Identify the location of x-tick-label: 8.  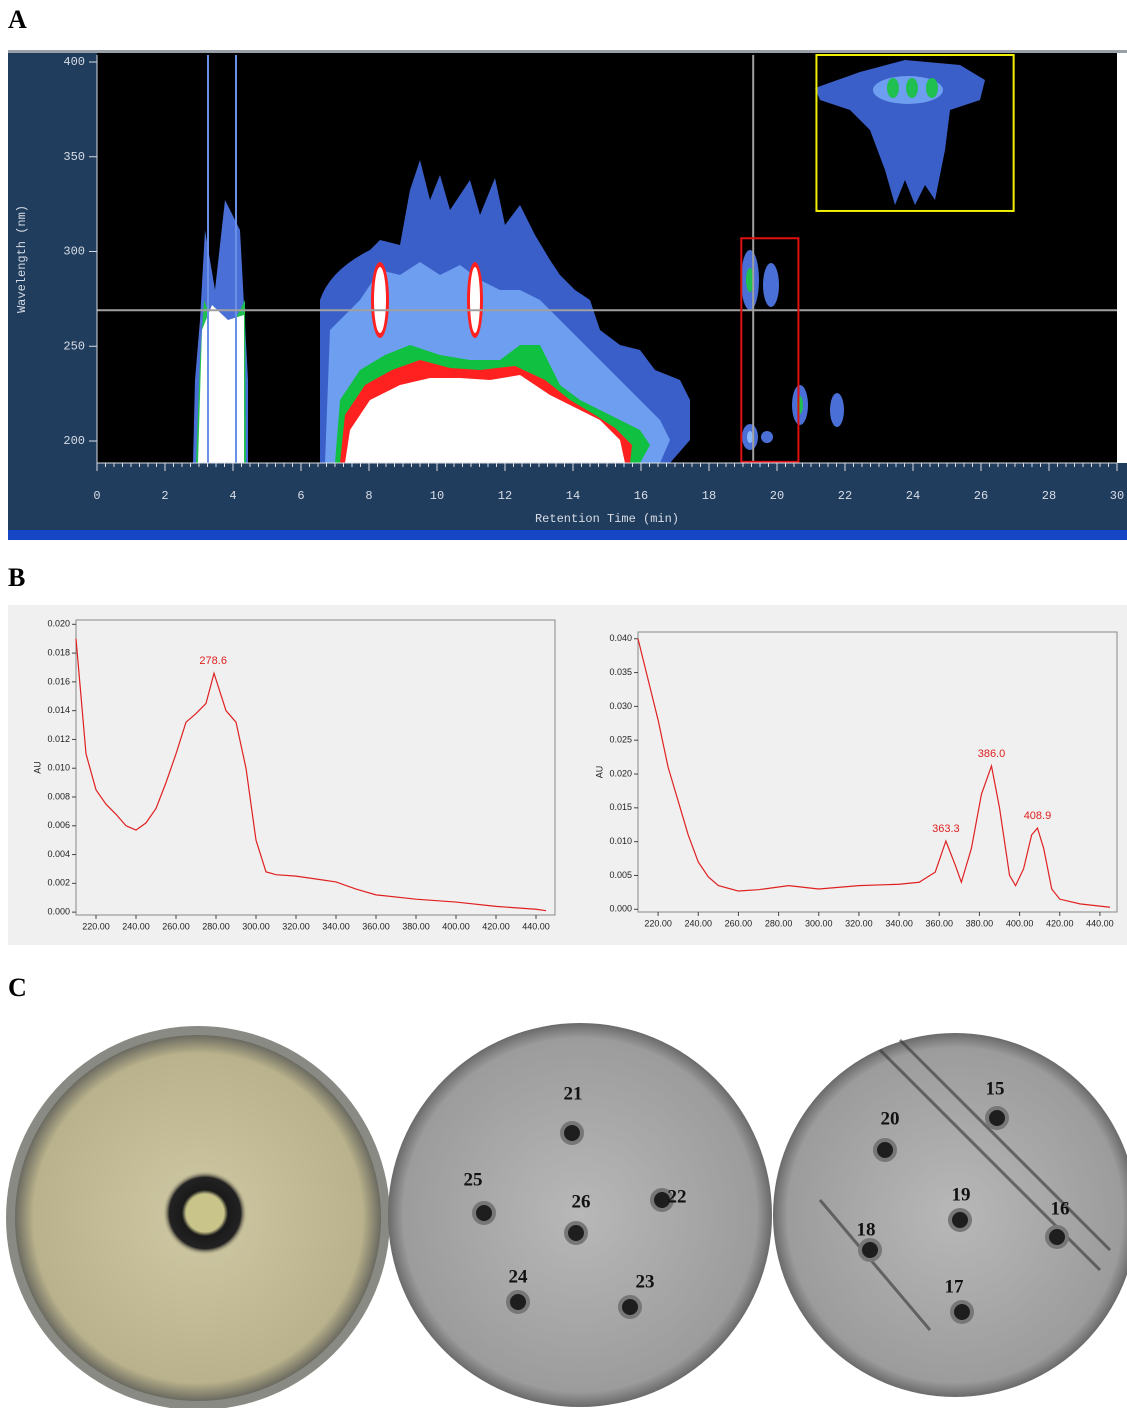
(368, 496).